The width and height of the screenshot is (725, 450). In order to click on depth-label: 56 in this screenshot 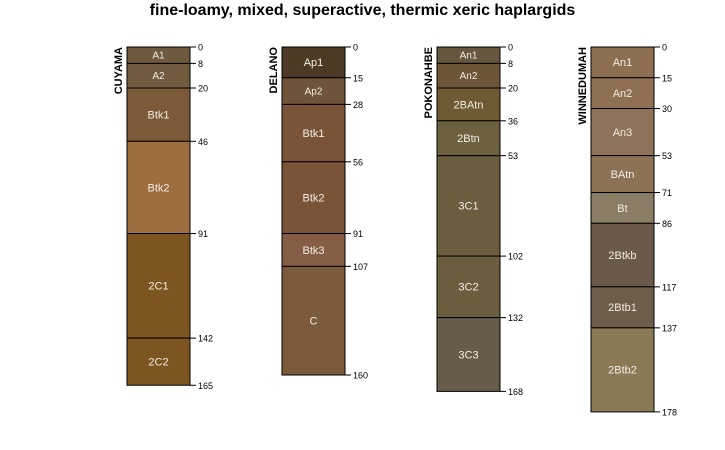, I will do `click(358, 162)`.